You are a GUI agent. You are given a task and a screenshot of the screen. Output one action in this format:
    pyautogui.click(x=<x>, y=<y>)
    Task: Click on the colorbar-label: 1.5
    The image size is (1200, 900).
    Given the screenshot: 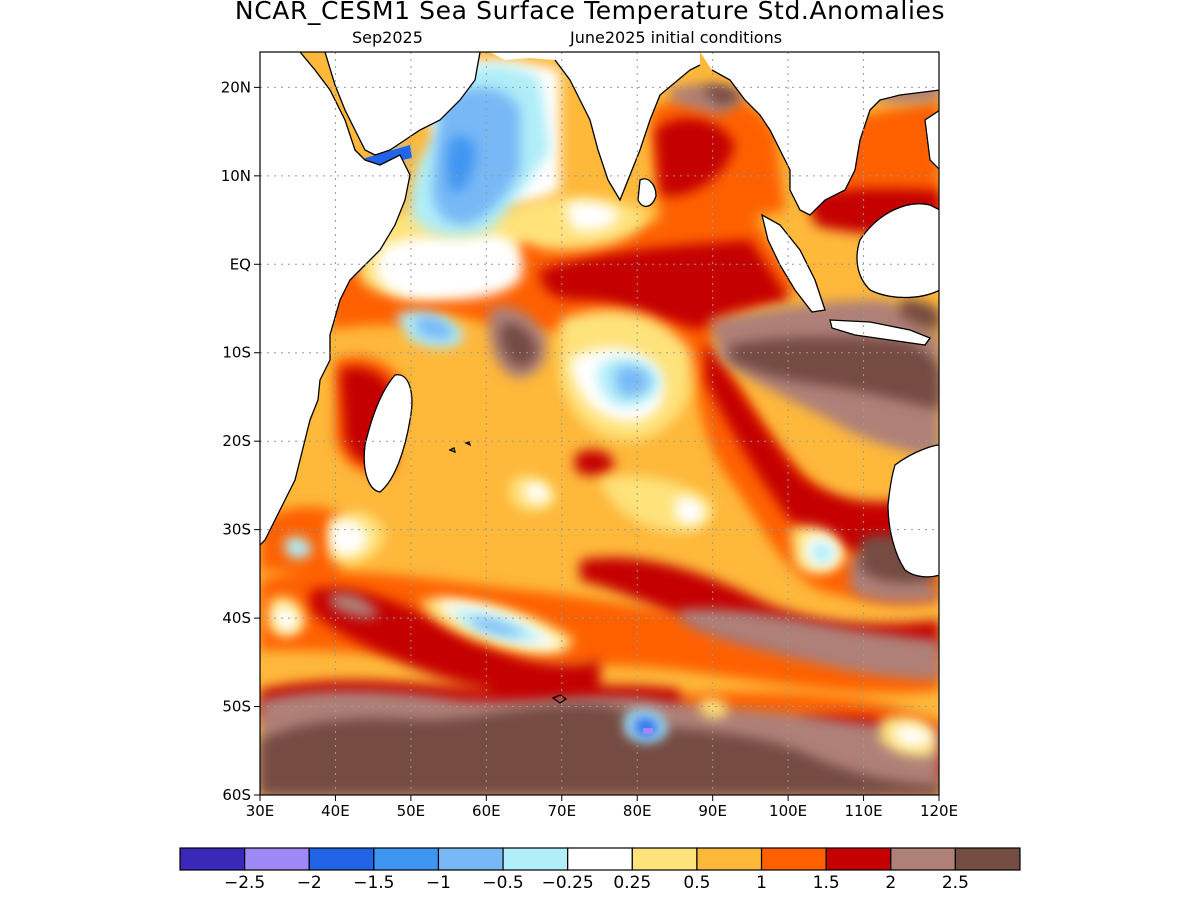 What is the action you would take?
    pyautogui.click(x=826, y=883)
    